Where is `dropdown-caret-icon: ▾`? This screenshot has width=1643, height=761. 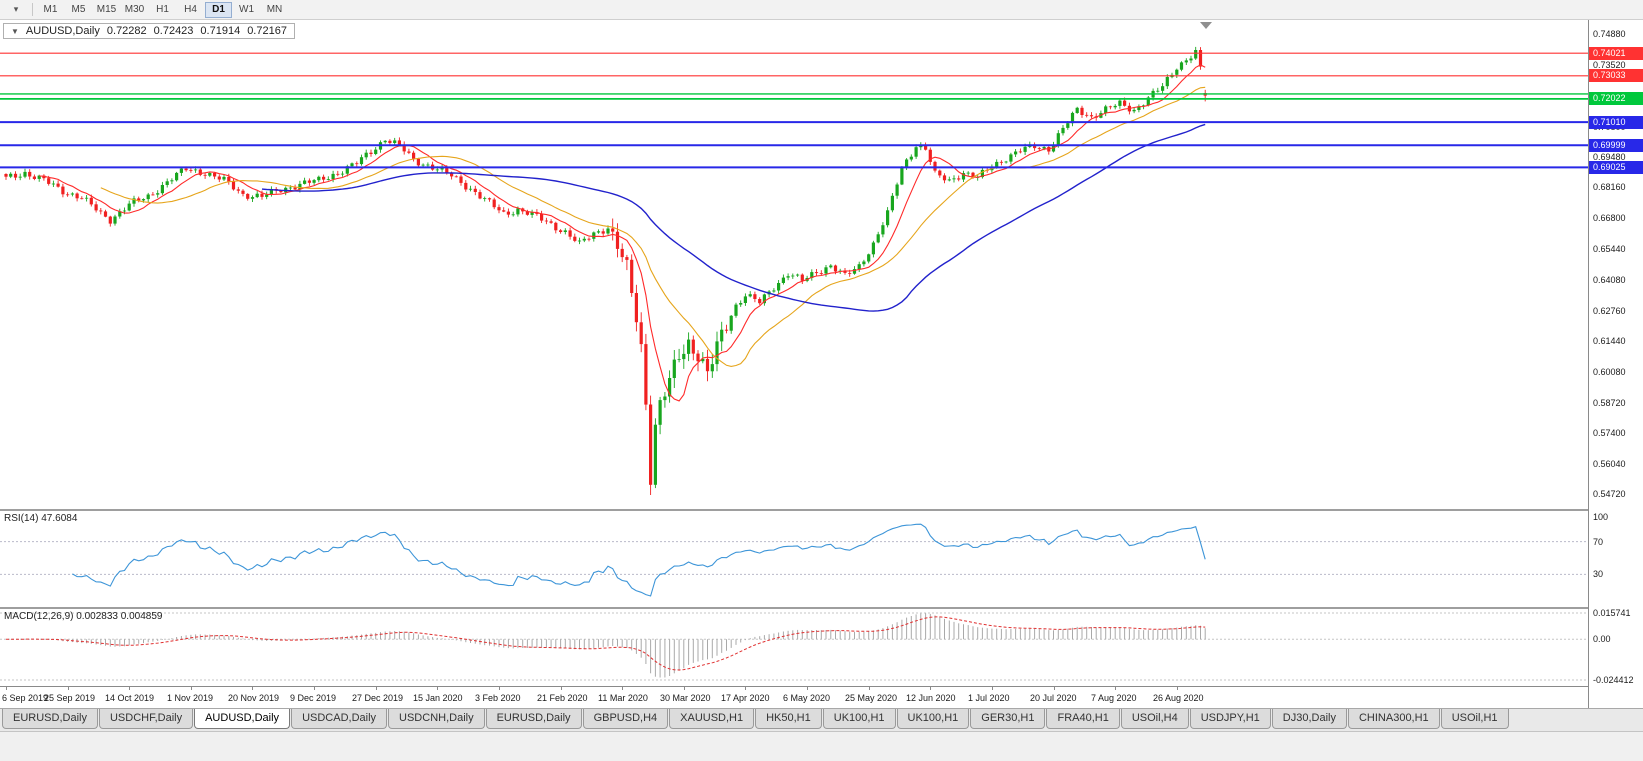 dropdown-caret-icon: ▾ is located at coordinates (16, 9).